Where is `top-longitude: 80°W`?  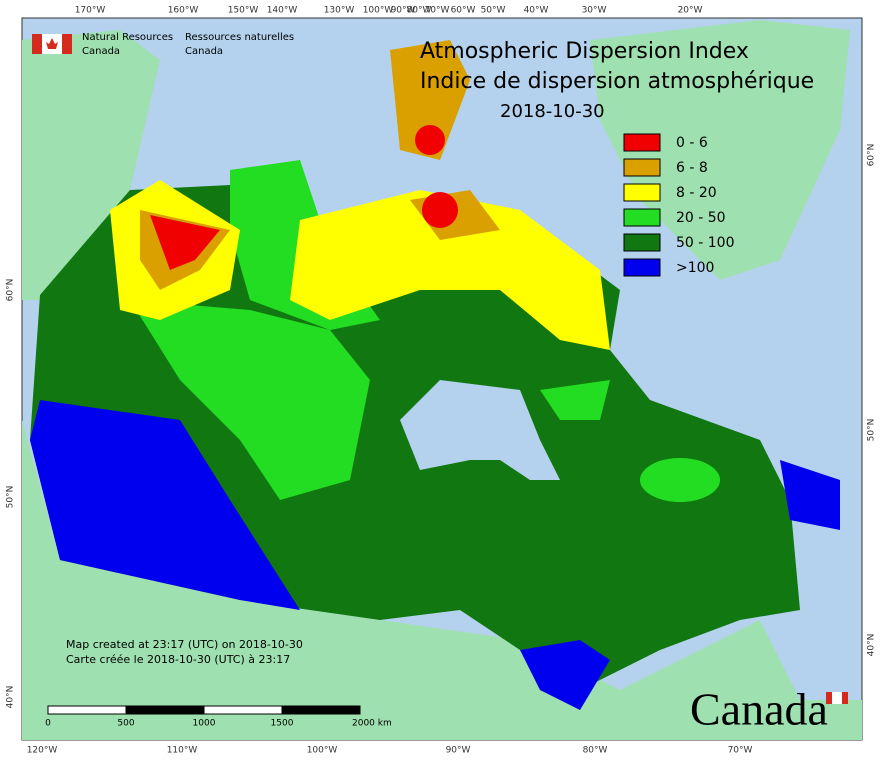 top-longitude: 80°W is located at coordinates (419, 11).